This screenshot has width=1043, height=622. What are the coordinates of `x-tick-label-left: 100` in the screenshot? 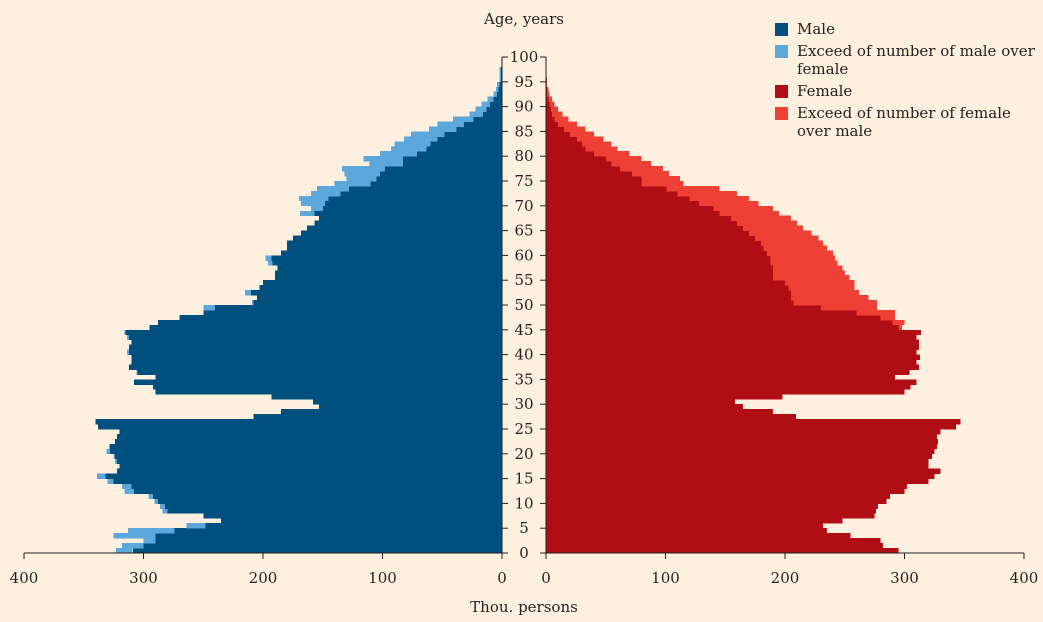 It's located at (382, 578).